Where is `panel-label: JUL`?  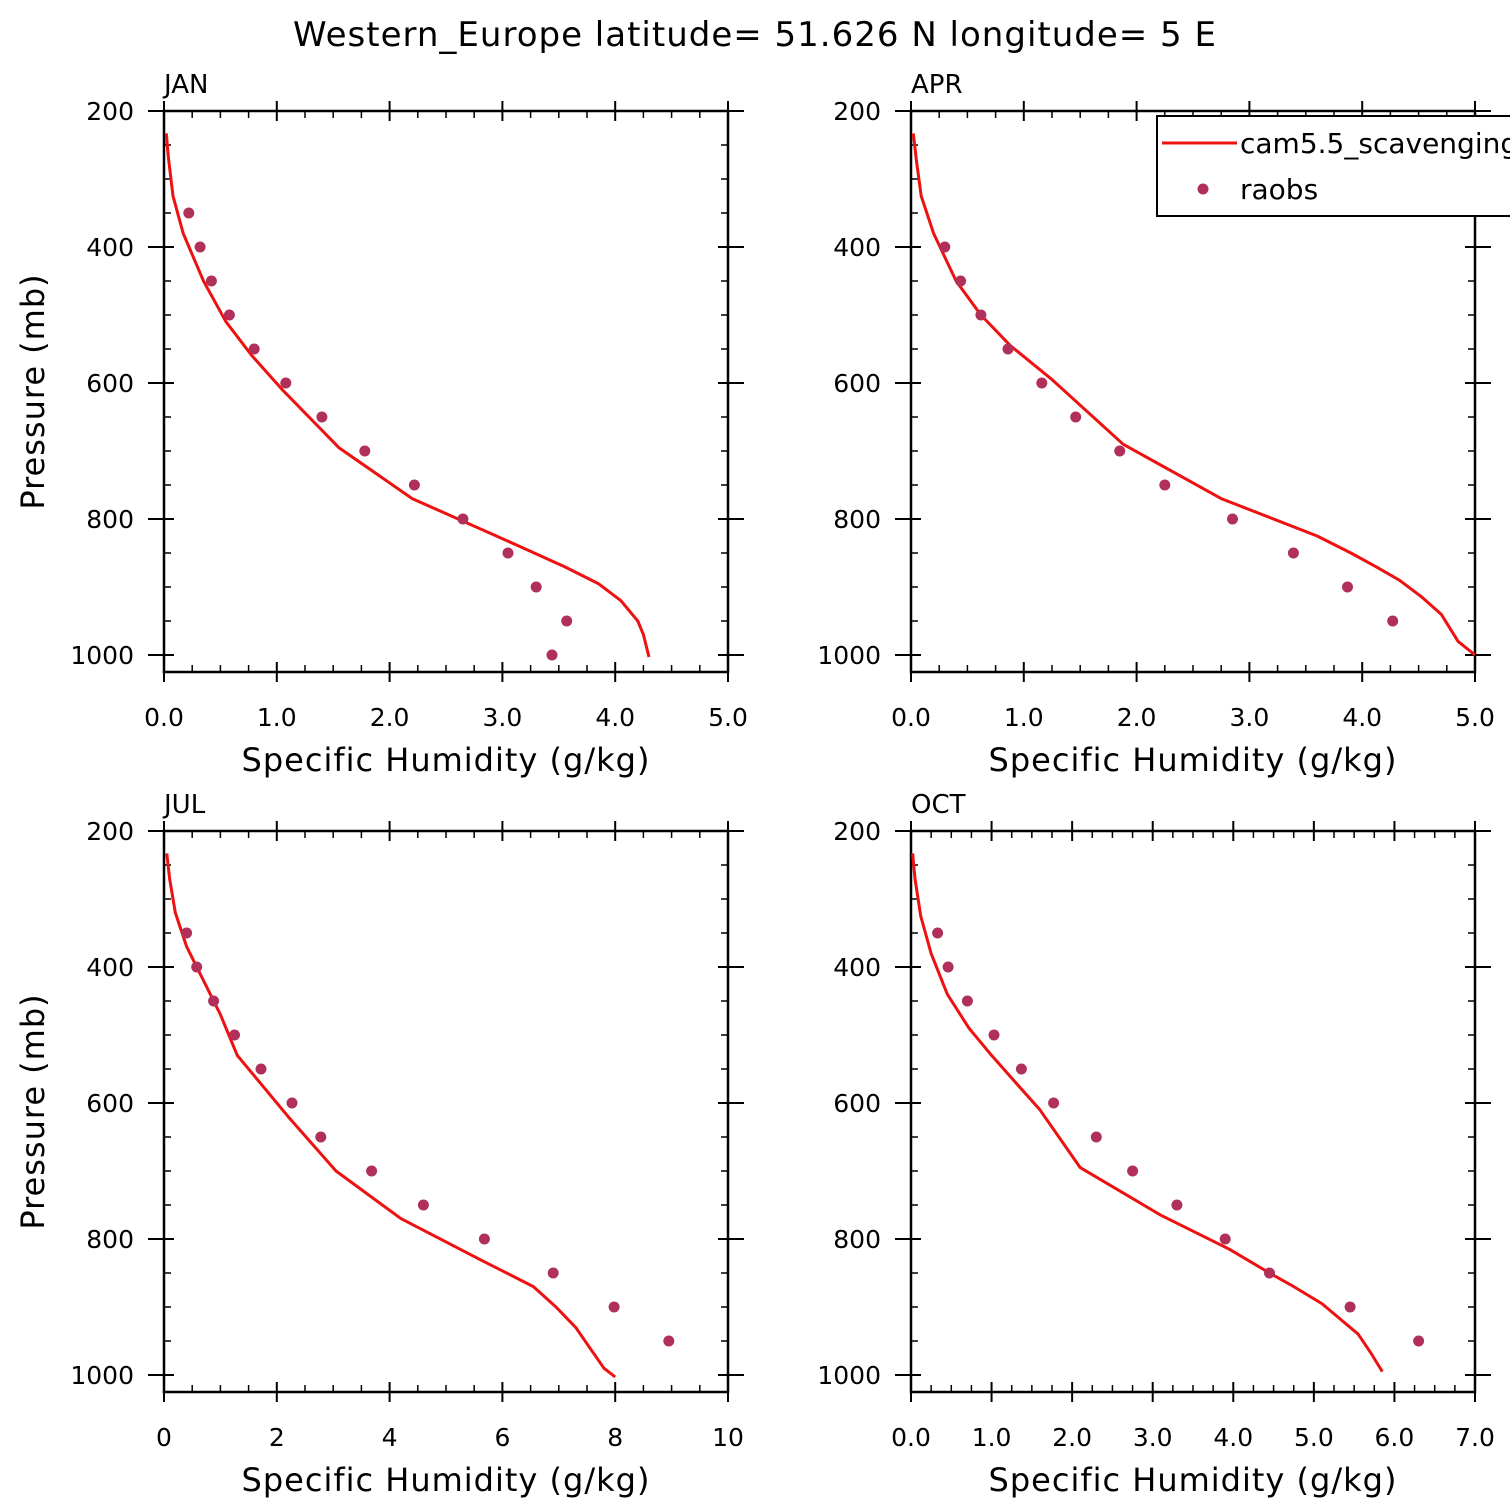
panel-label: JUL is located at coordinates (184, 805).